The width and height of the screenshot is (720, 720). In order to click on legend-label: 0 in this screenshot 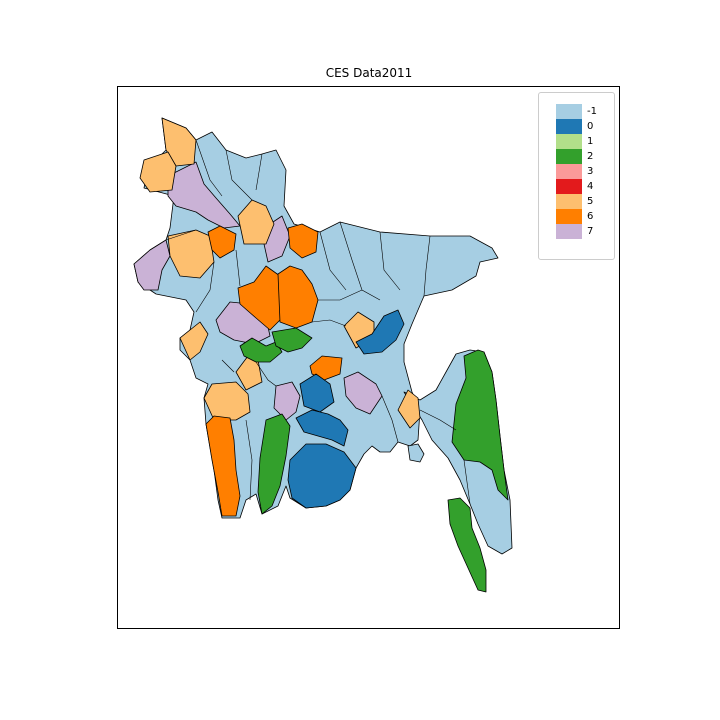, I will do `click(590, 126)`.